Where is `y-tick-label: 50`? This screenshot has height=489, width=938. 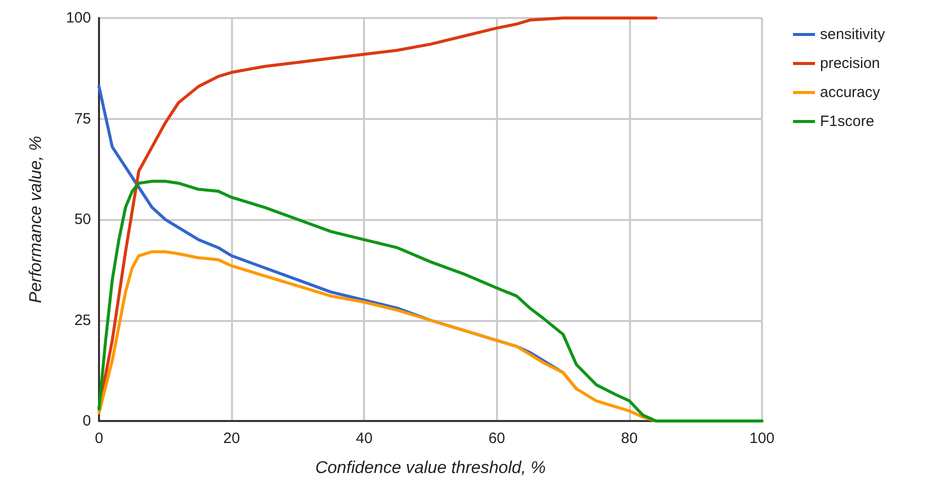 y-tick-label: 50 is located at coordinates (82, 219).